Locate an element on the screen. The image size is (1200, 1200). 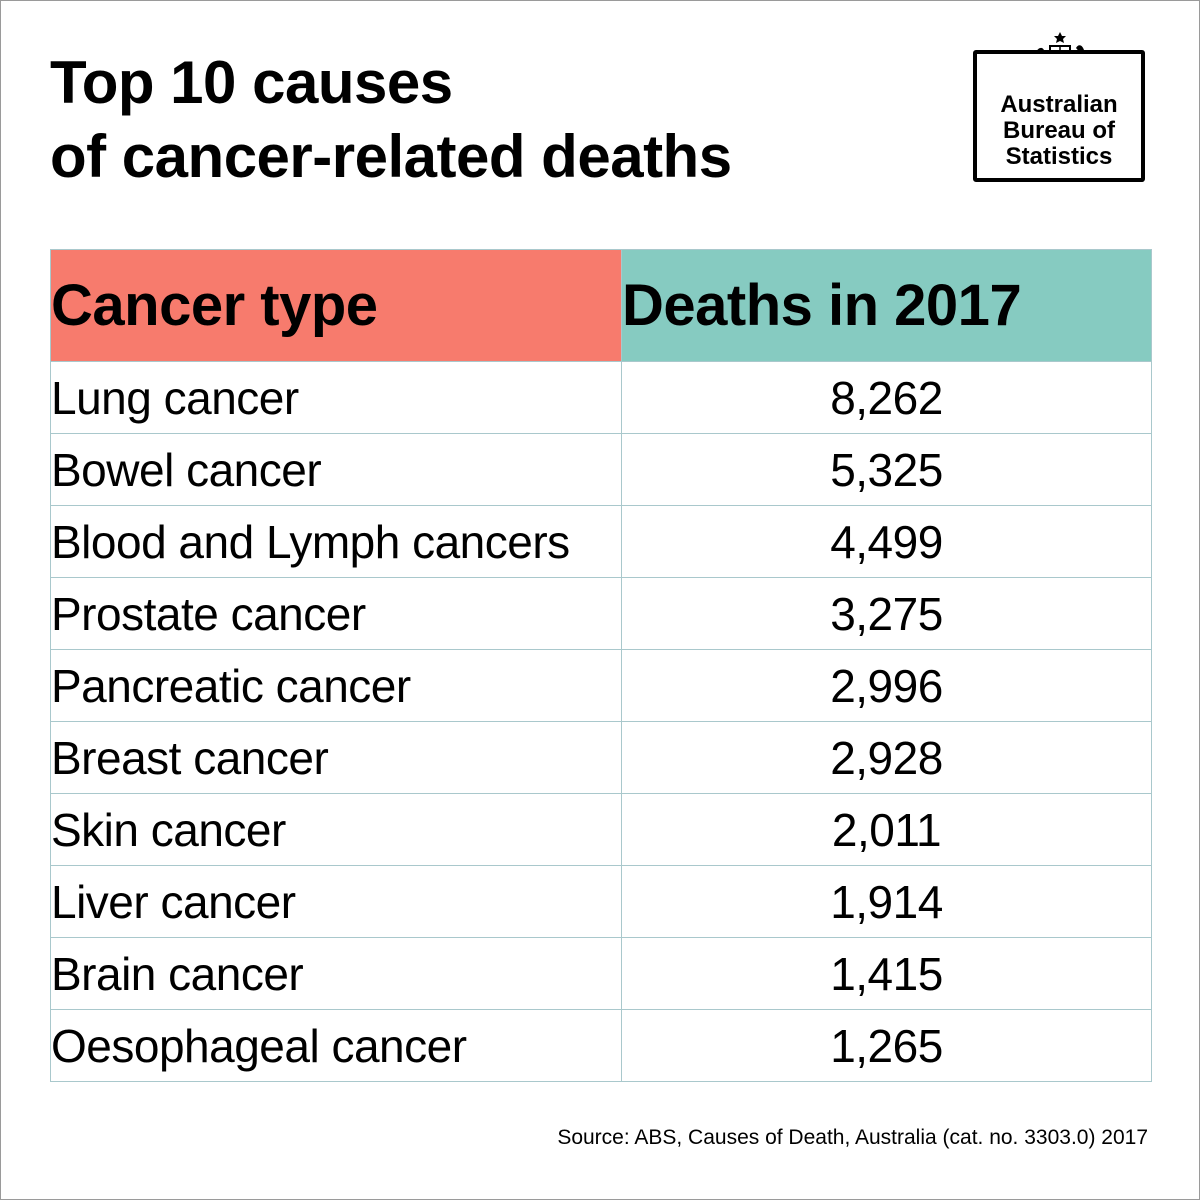
deaths-value-cell: 2,928 is located at coordinates (886, 757).